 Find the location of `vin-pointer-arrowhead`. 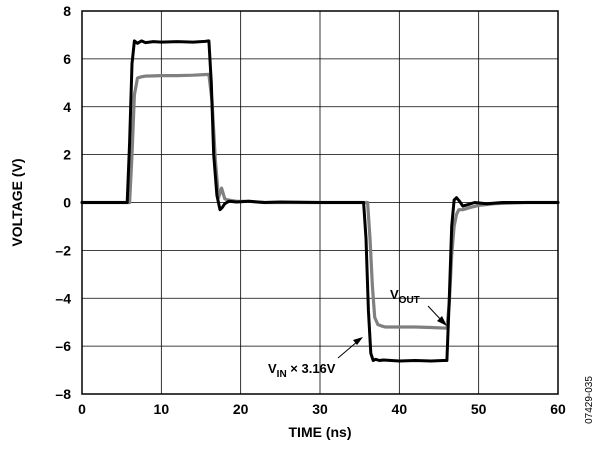

vin-pointer-arrowhead is located at coordinates (358, 341).